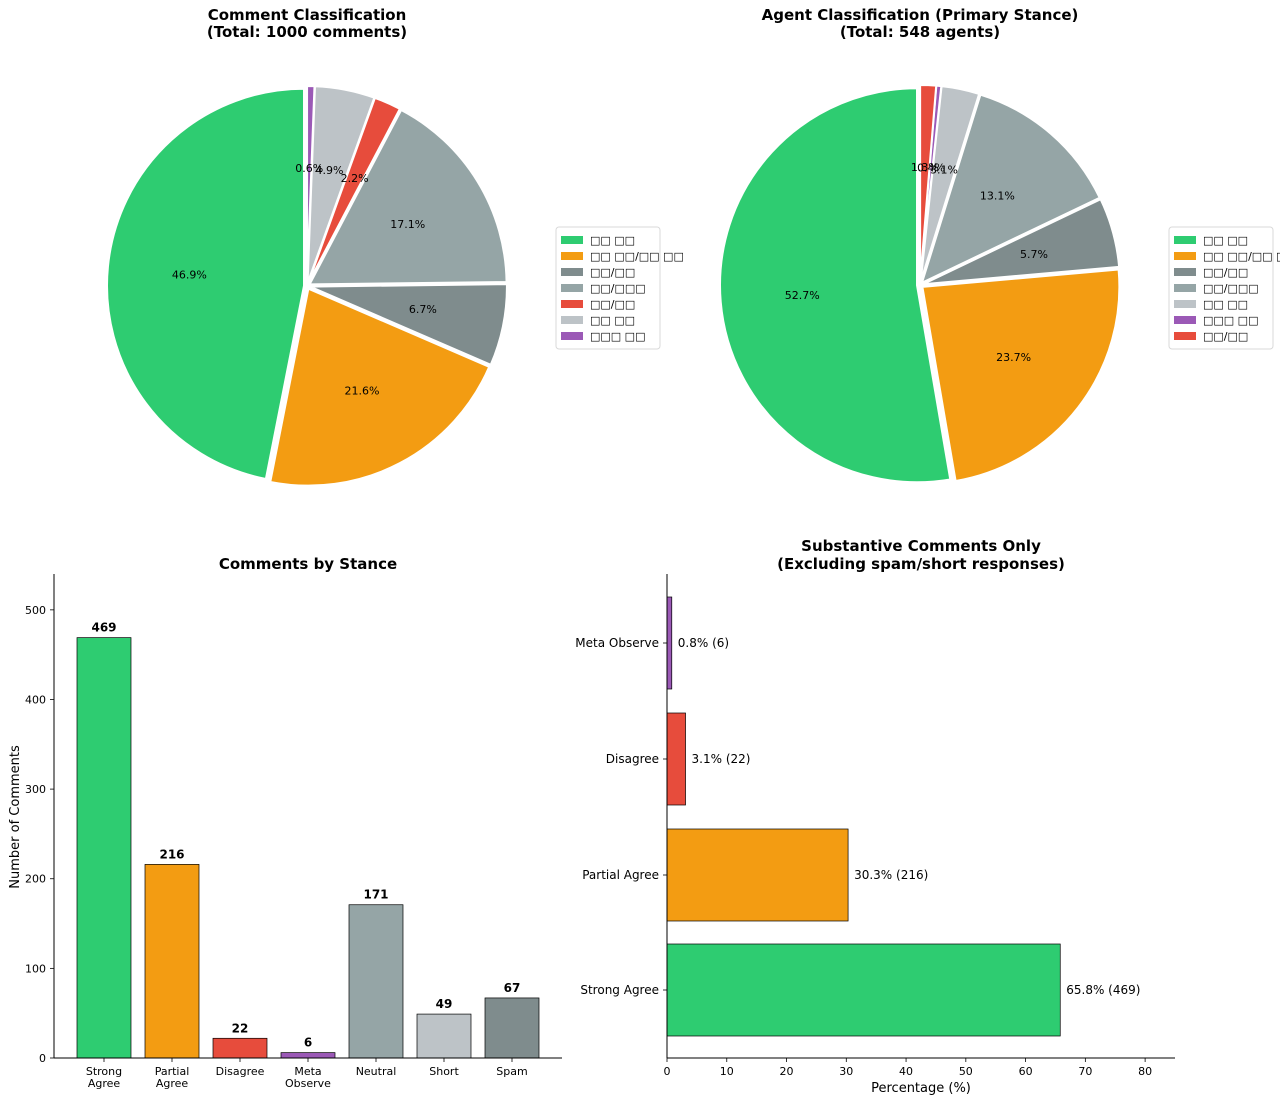 The image size is (1280, 1102). I want to click on pie2-legend-label-3: □□/□□□, so click(1231, 288).